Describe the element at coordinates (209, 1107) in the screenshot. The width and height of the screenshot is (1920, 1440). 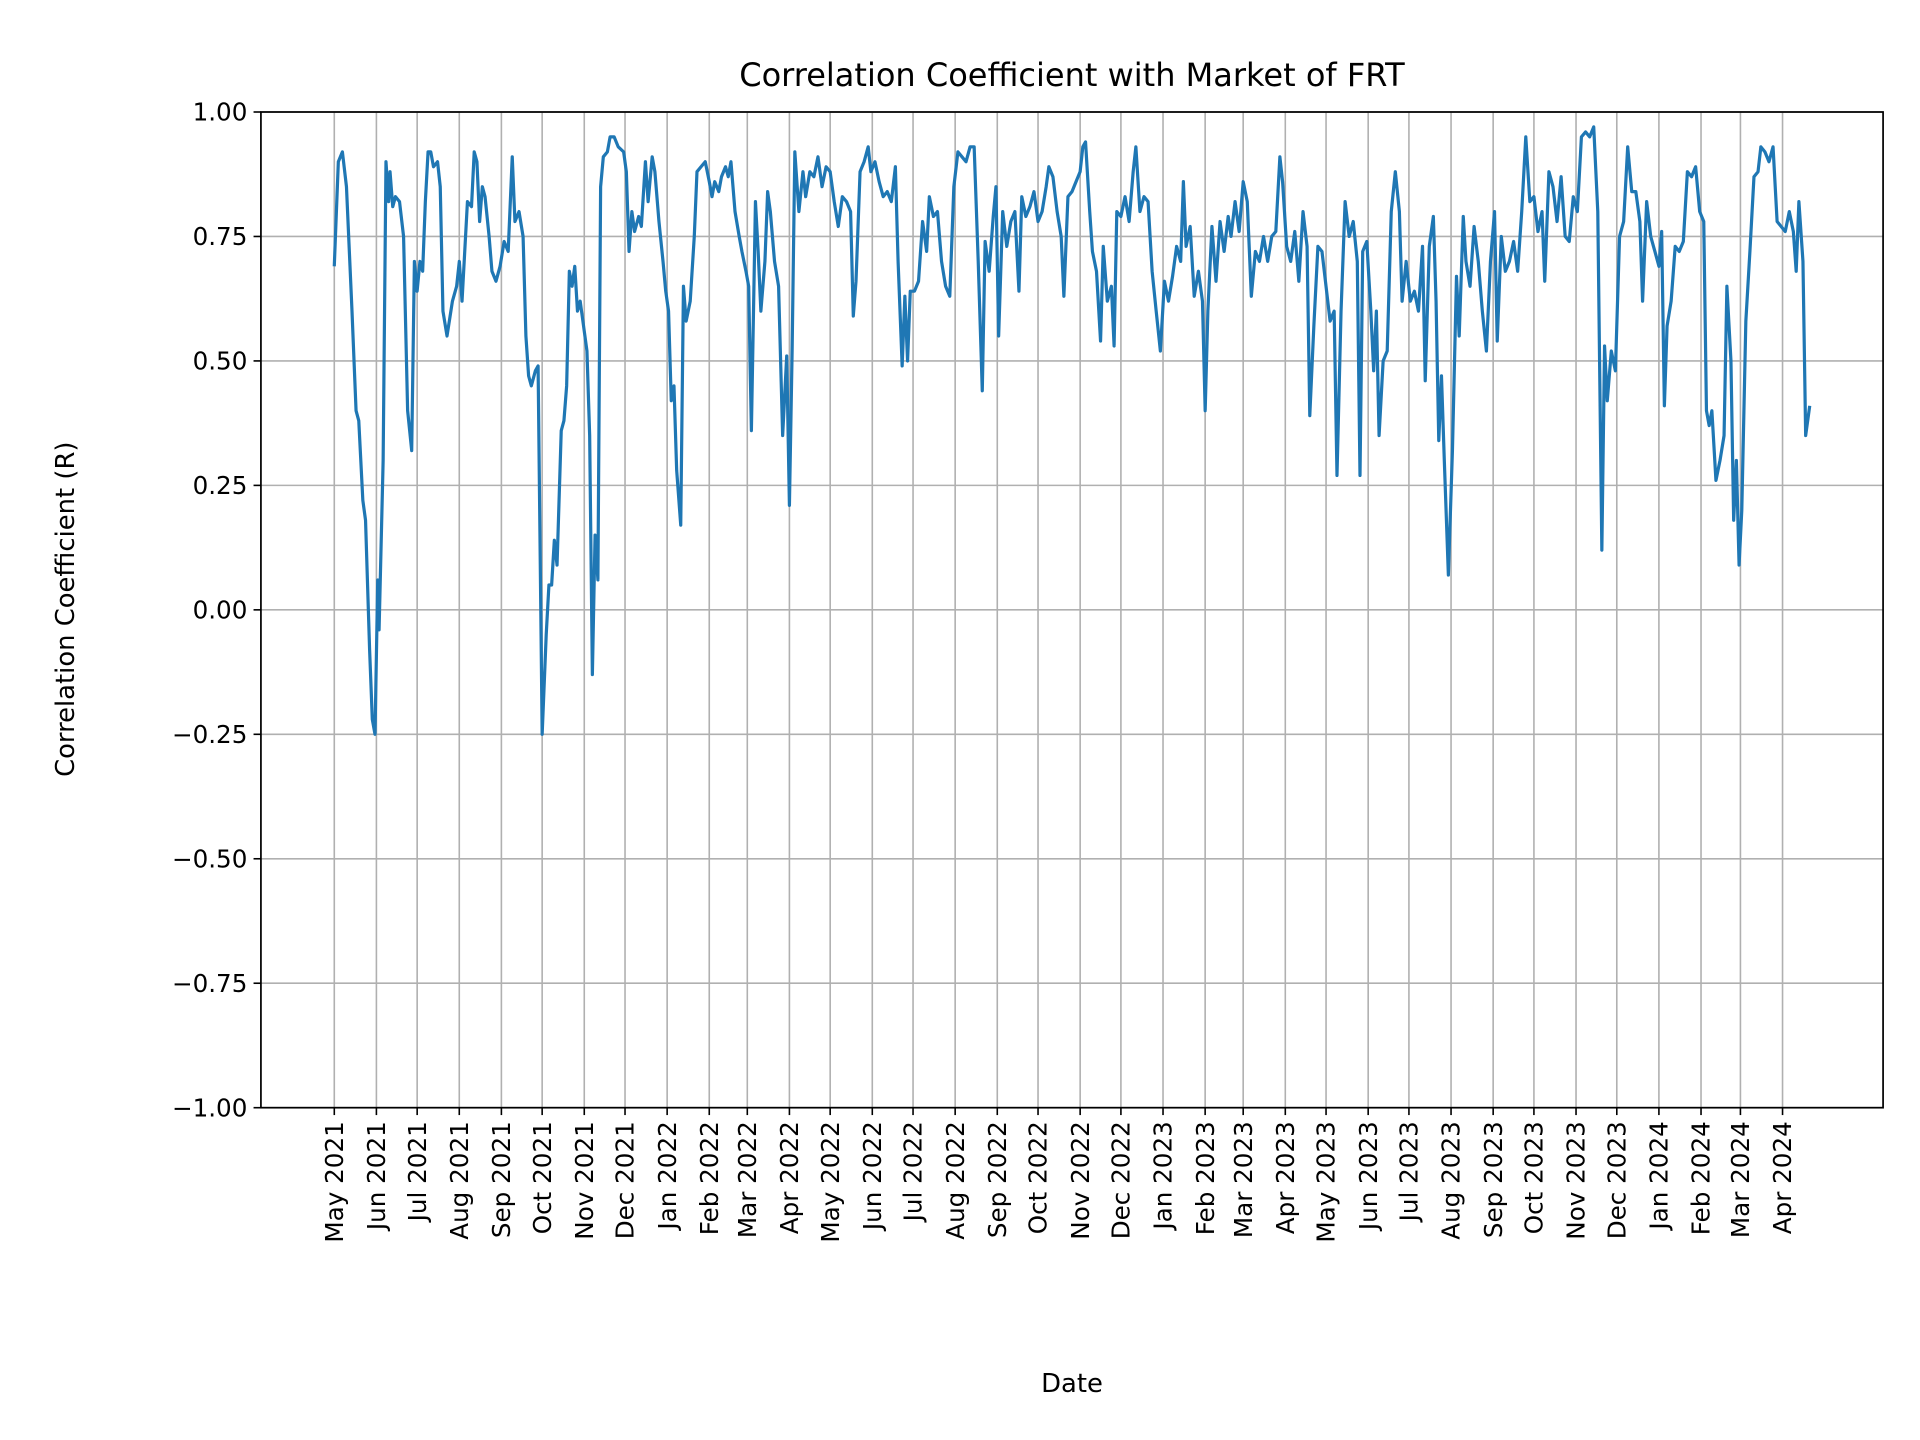
I see `y-tick-label: −1.00` at that location.